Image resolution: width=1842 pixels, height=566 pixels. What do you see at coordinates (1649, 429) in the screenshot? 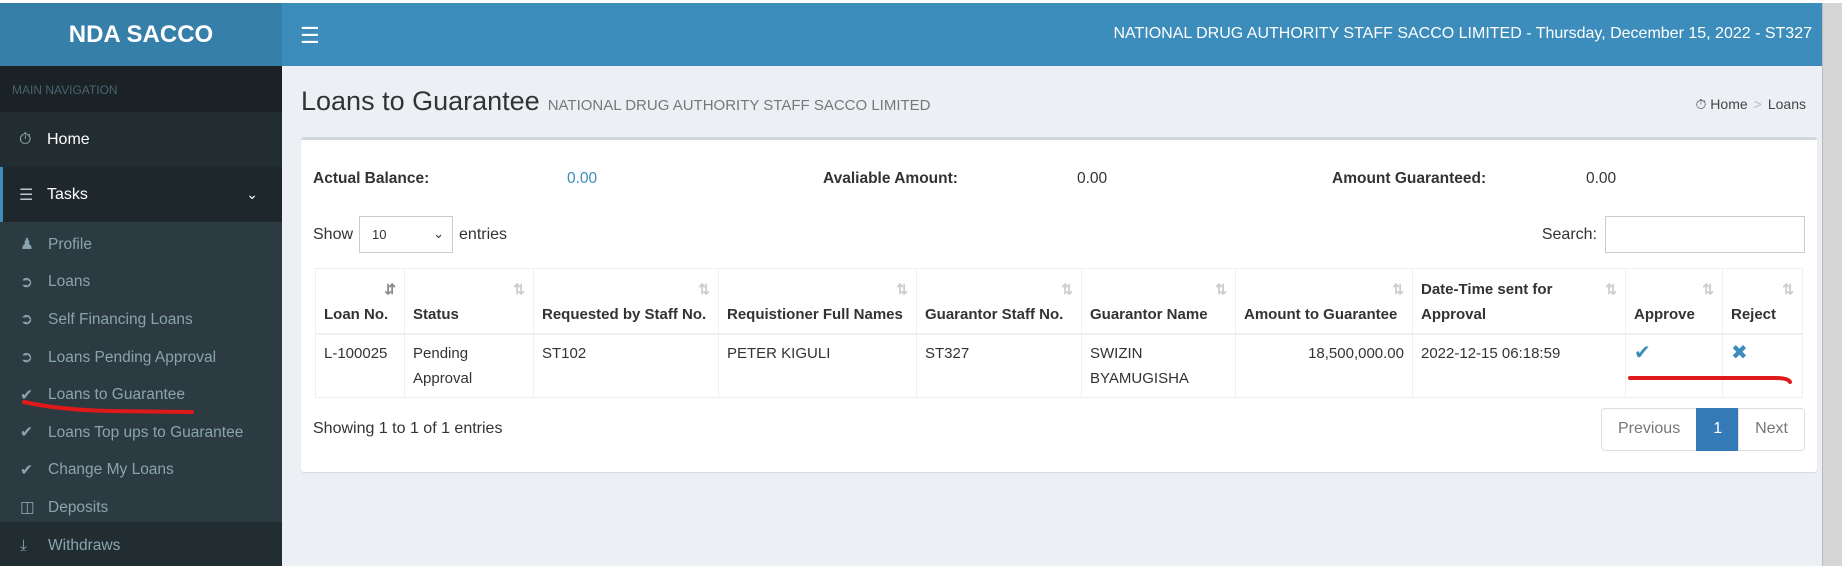
I see `previous-button: Previous` at bounding box center [1649, 429].